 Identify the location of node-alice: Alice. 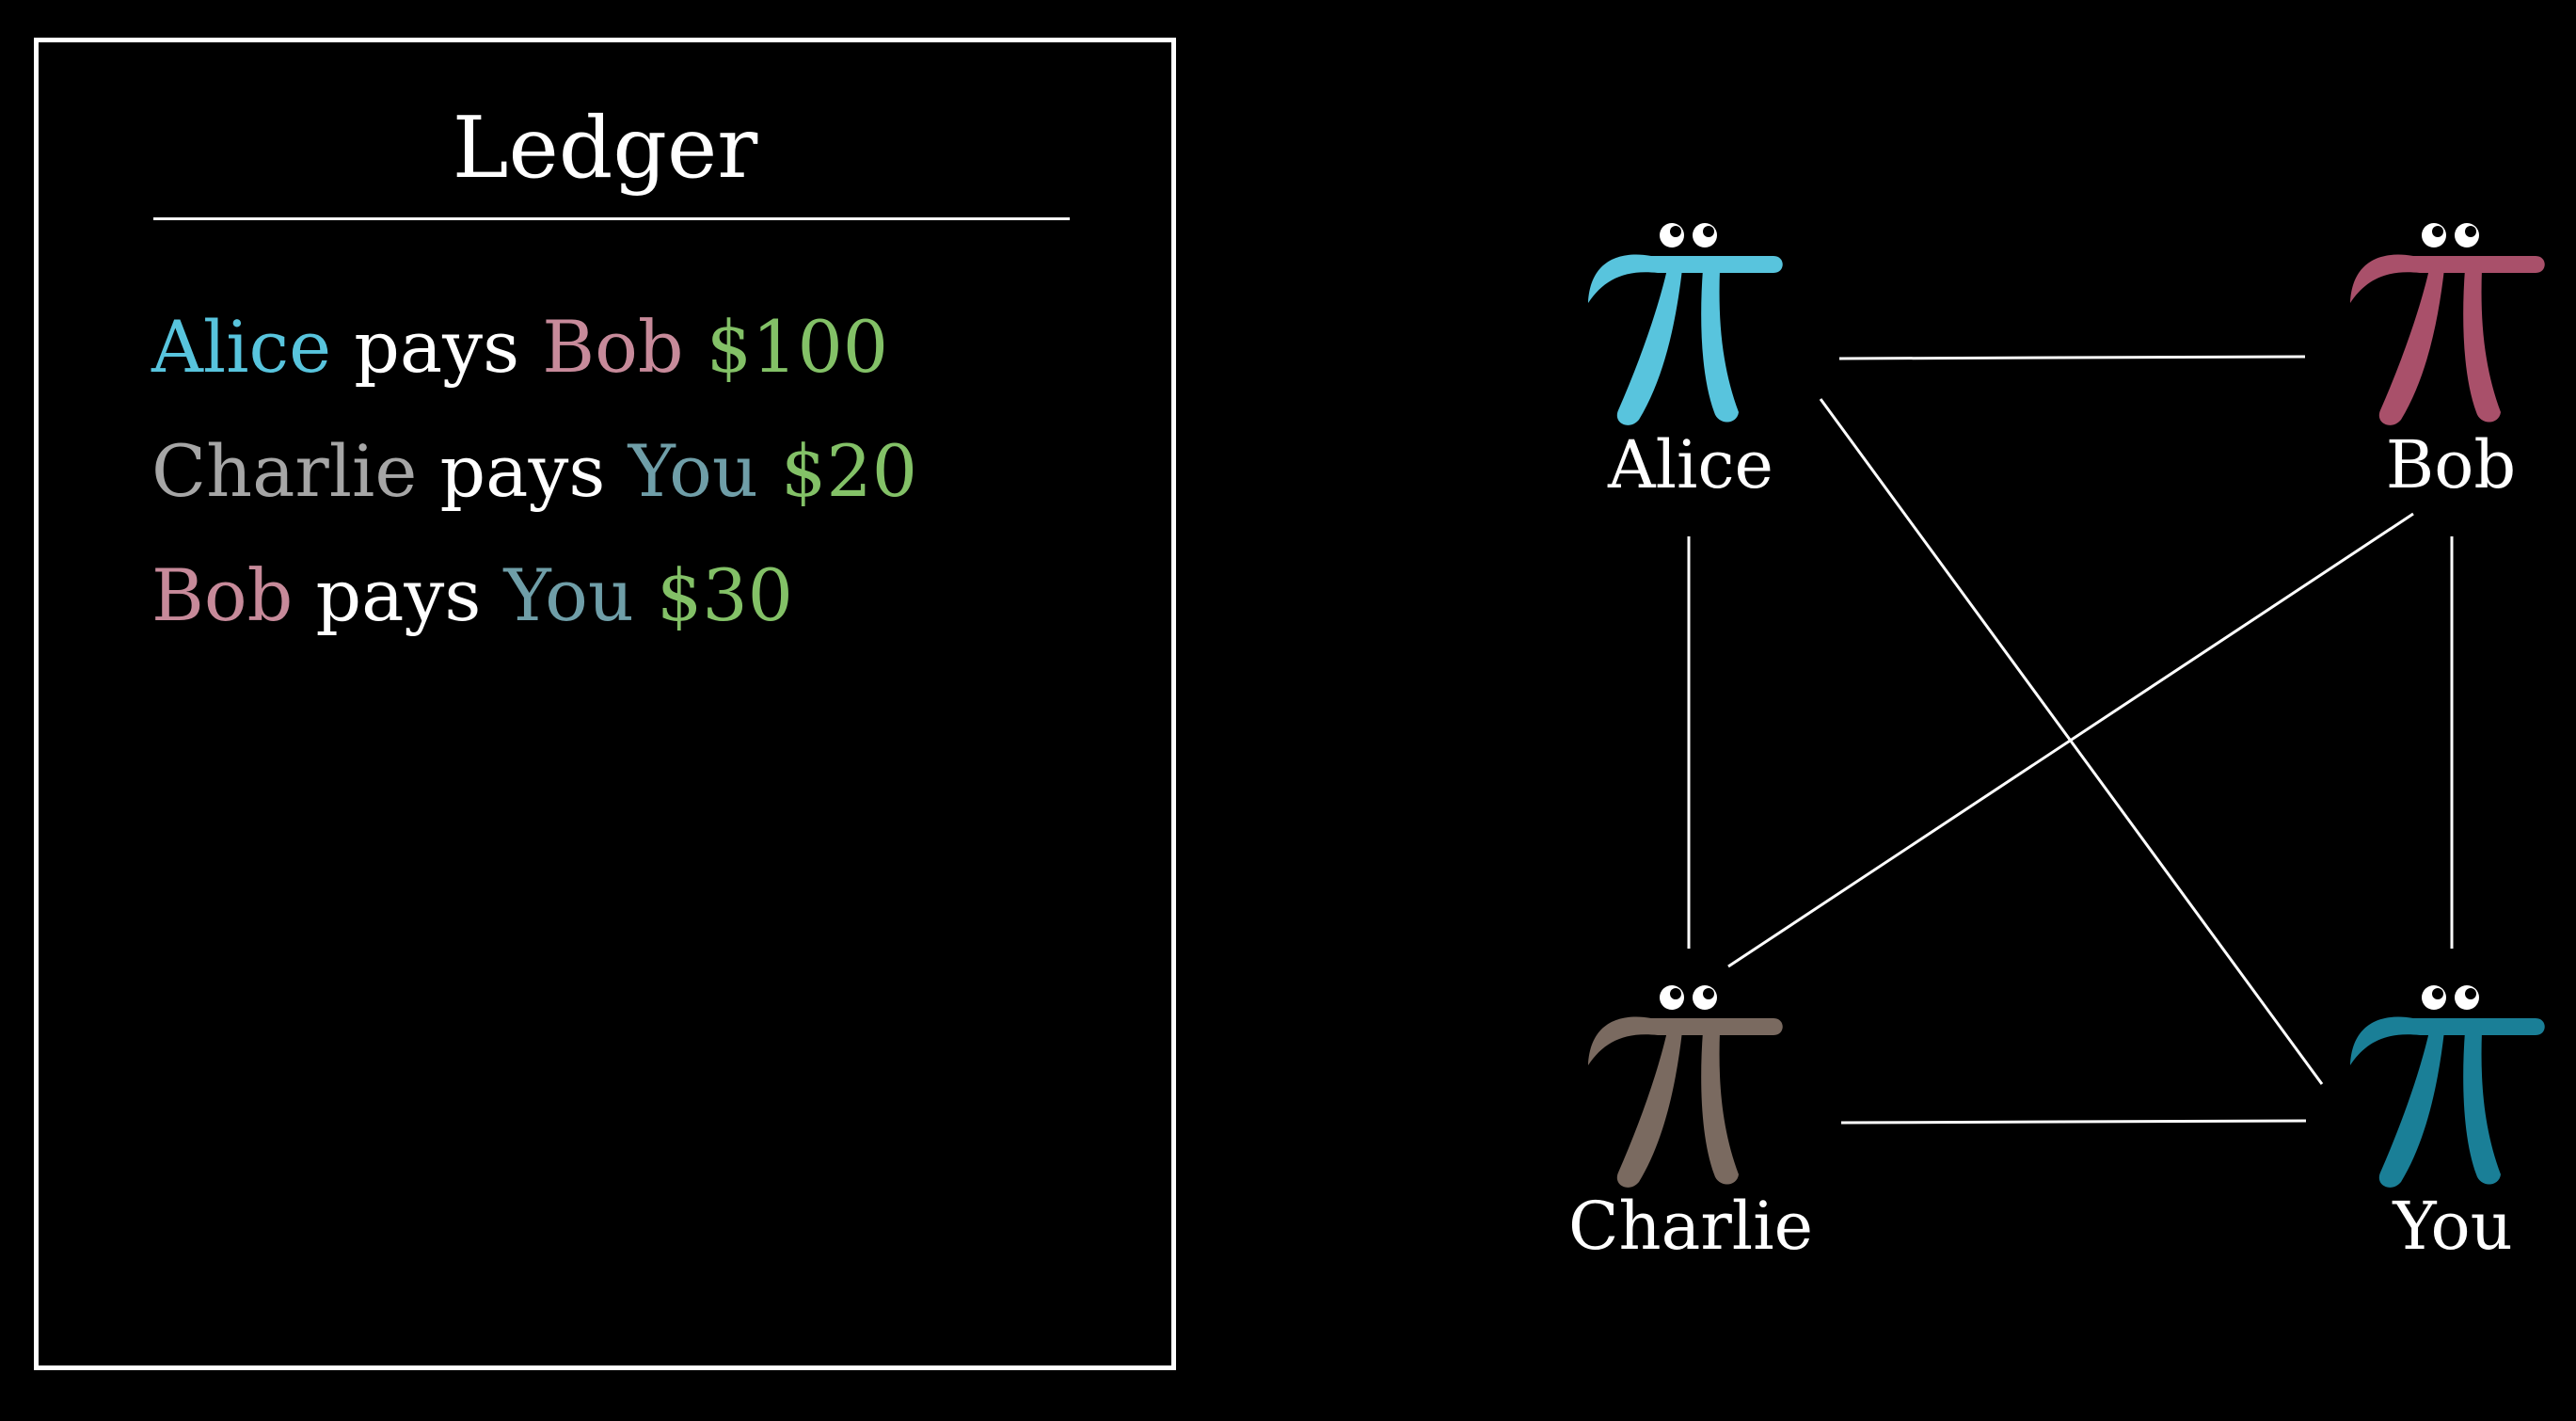
(1686, 362).